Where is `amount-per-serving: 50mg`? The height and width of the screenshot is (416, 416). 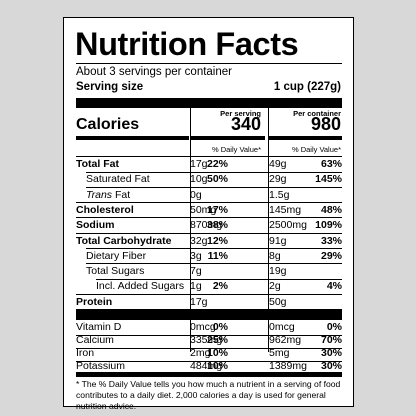 amount-per-serving: 50mg is located at coordinates (203, 209).